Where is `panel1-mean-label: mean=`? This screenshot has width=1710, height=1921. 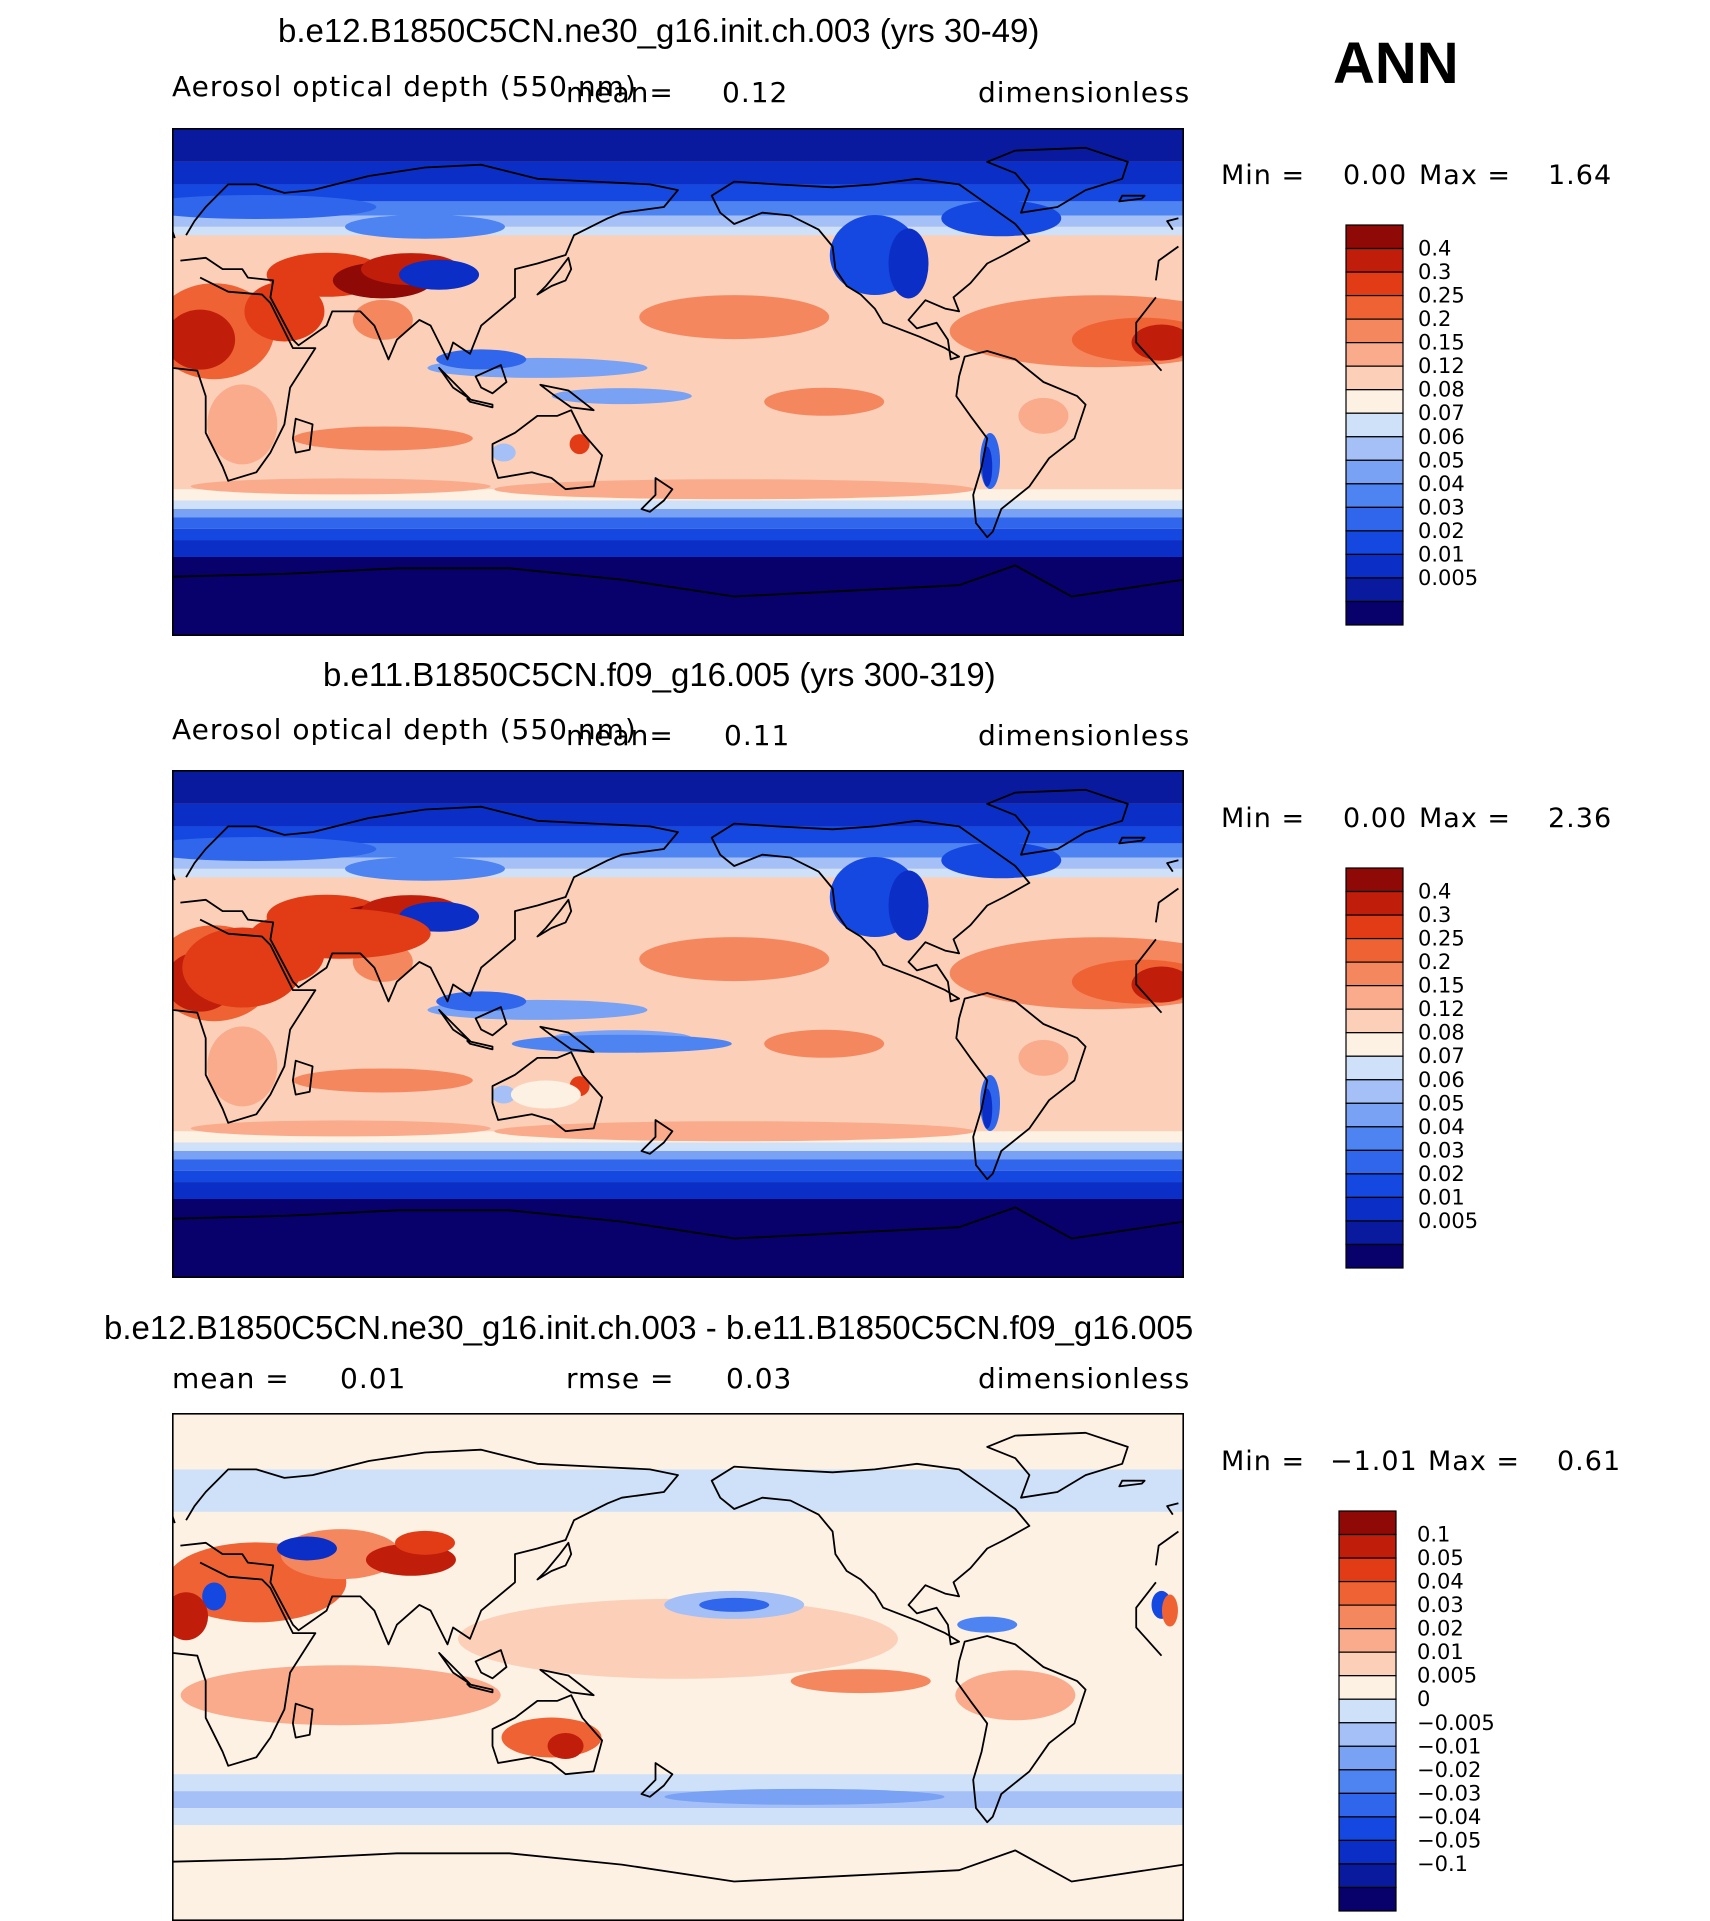 panel1-mean-label: mean= is located at coordinates (620, 92).